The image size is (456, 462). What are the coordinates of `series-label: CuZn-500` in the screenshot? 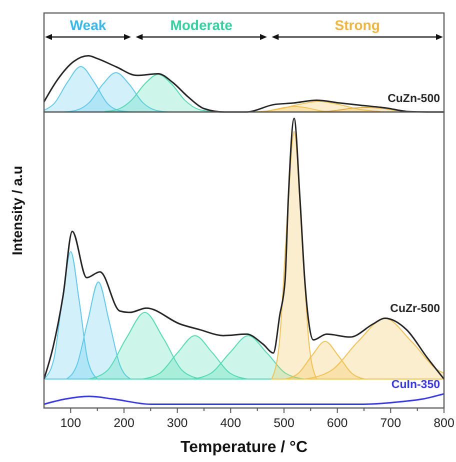 It's located at (414, 99).